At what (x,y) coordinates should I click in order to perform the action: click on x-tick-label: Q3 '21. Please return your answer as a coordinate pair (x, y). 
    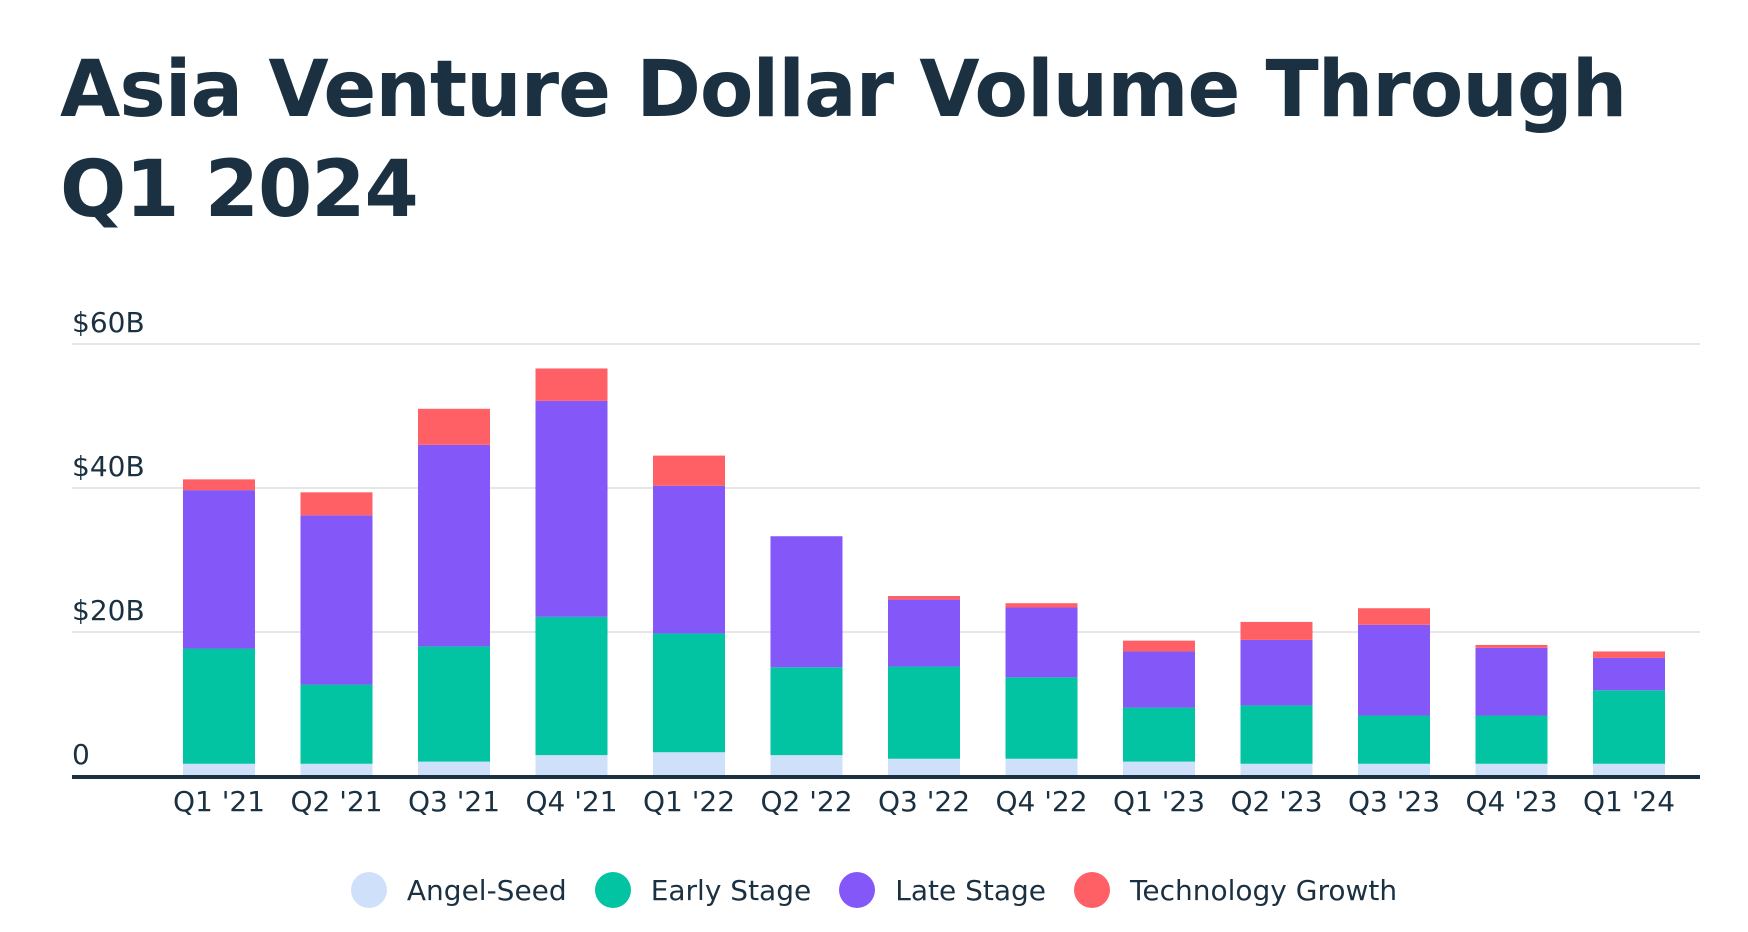
    Looking at the image, I should click on (454, 801).